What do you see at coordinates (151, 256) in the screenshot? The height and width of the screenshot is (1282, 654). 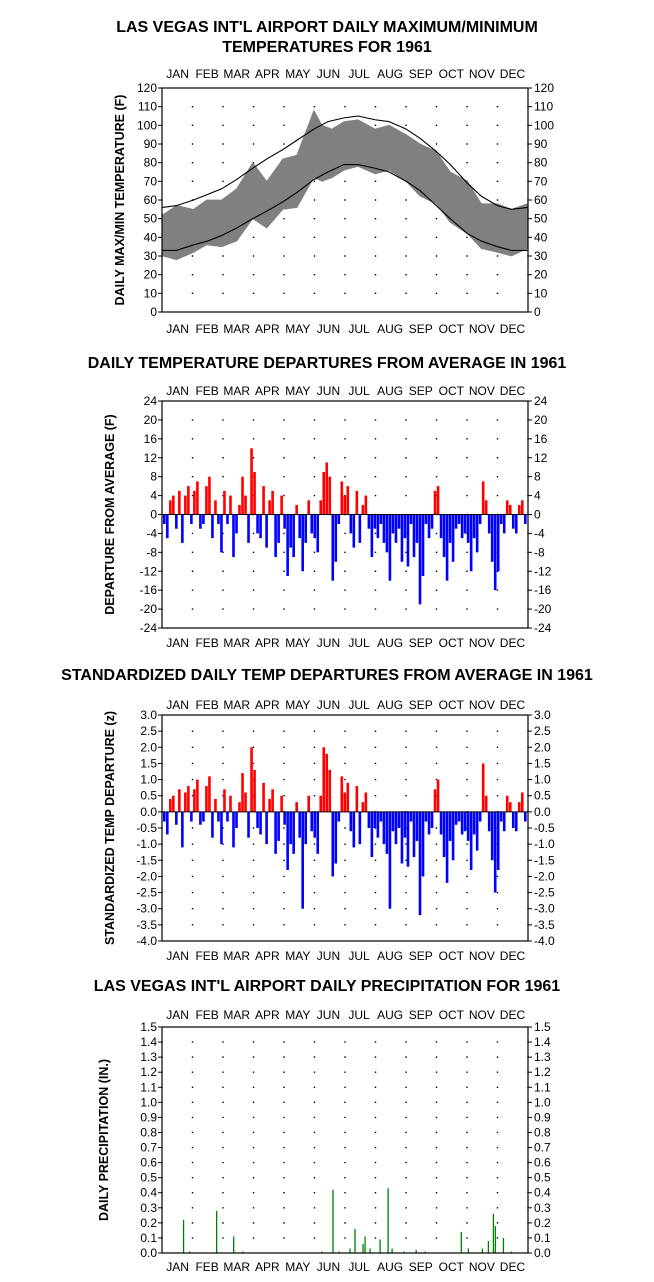 I see `y-tick-label-left: 30` at bounding box center [151, 256].